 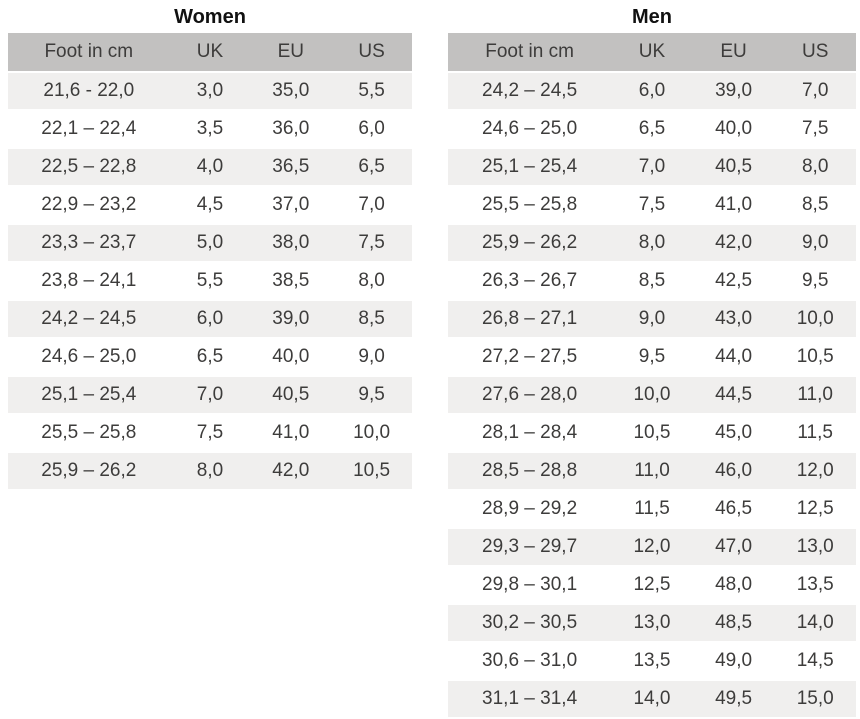 What do you see at coordinates (815, 661) in the screenshot?
I see `cell: 14,5` at bounding box center [815, 661].